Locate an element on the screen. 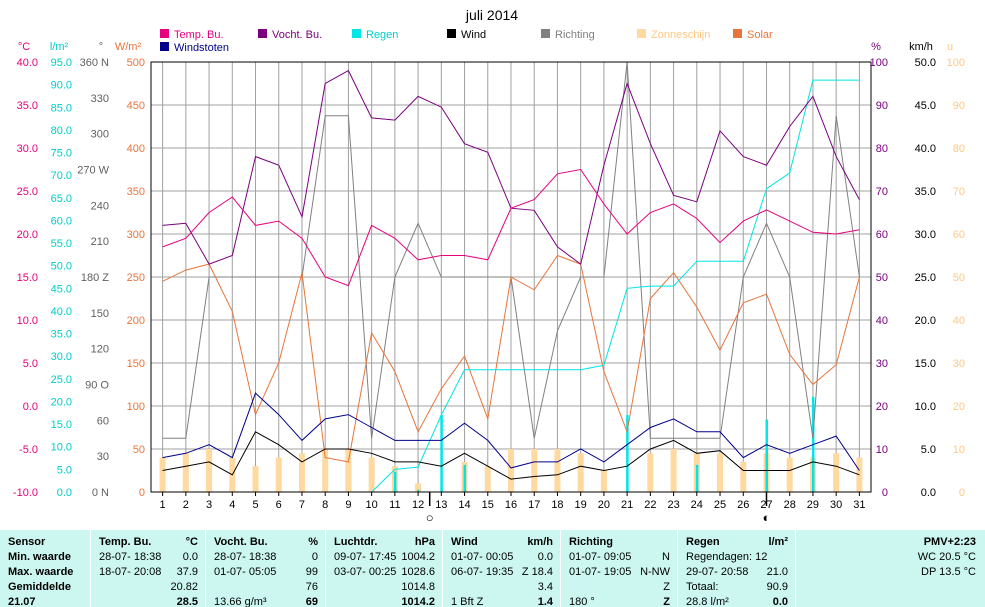 The image size is (985, 607). stats-value: 1028.6 is located at coordinates (418, 572).